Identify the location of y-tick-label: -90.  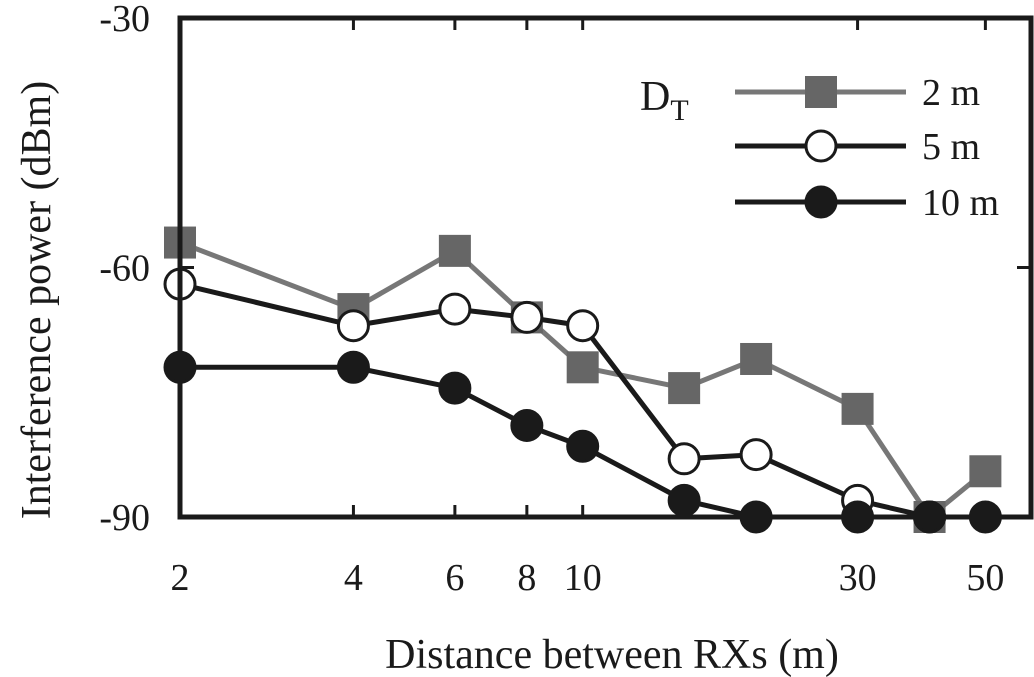
(124, 518).